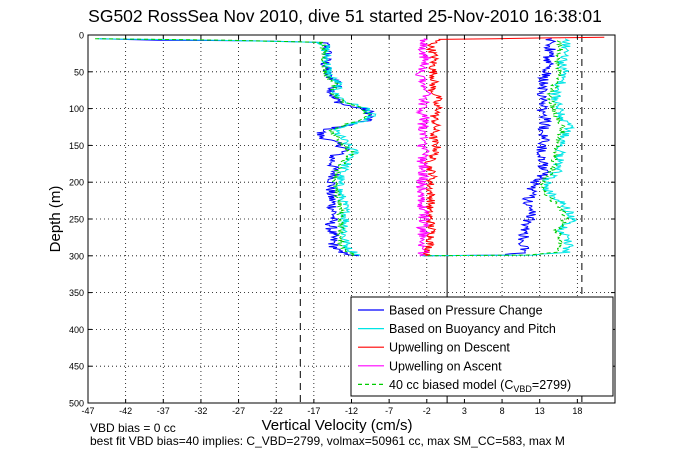  Describe the element at coordinates (76, 367) in the screenshot. I see `y-tick-label-9: 450` at that location.